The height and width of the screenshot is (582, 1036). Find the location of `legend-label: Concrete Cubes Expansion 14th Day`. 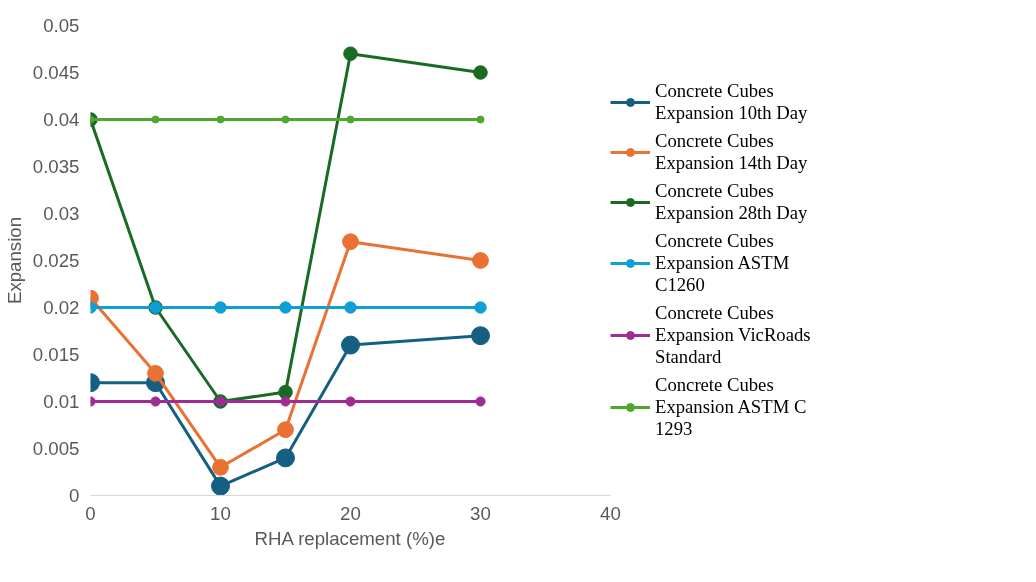

legend-label: Concrete Cubes Expansion 14th Day is located at coordinates (731, 152).